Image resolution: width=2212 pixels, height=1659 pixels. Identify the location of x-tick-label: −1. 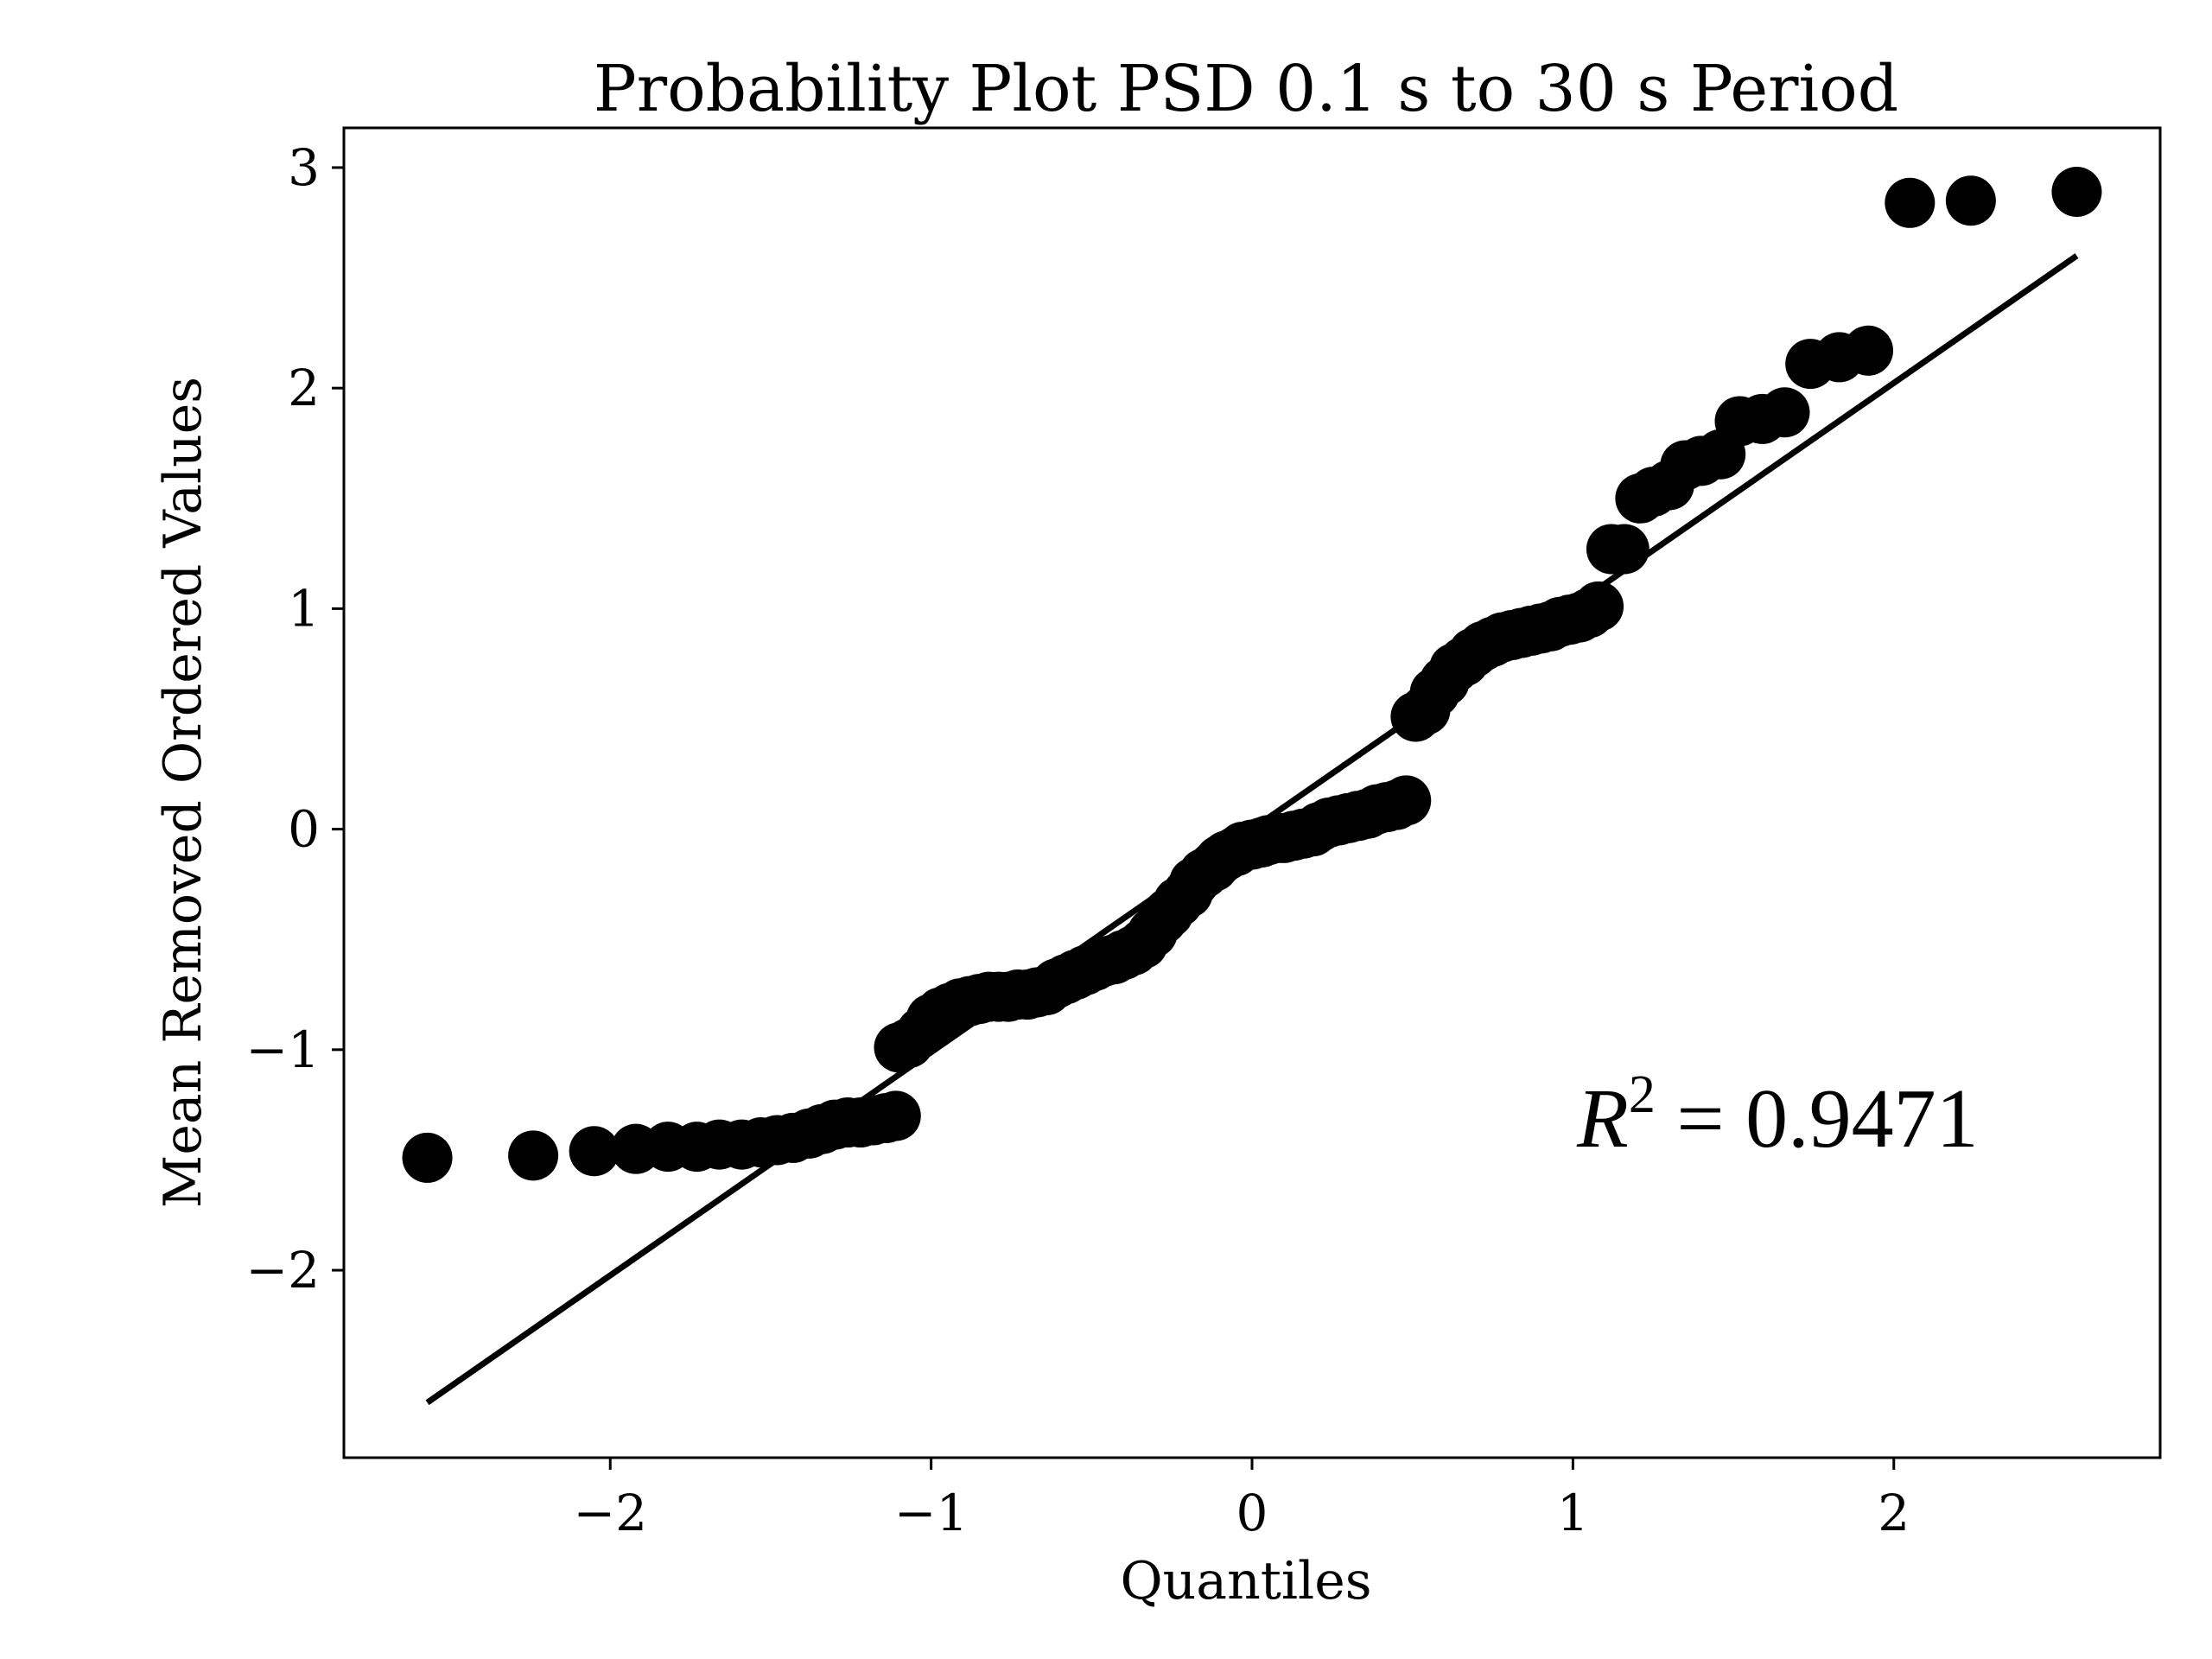
(932, 1513).